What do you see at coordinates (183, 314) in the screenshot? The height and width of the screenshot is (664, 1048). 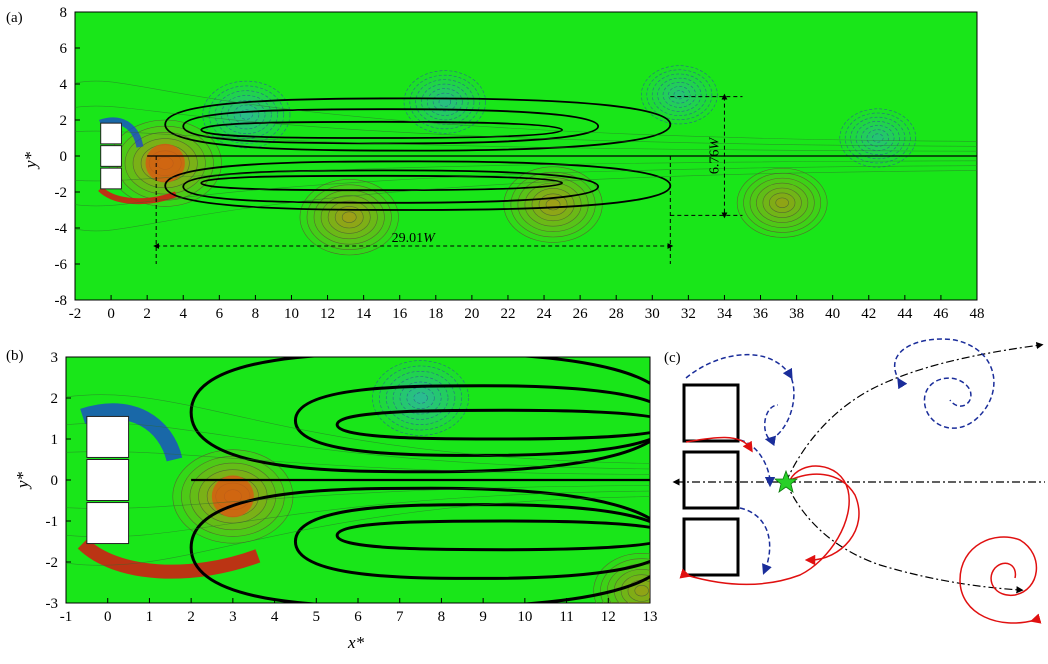 I see `x-tick-label: 4` at bounding box center [183, 314].